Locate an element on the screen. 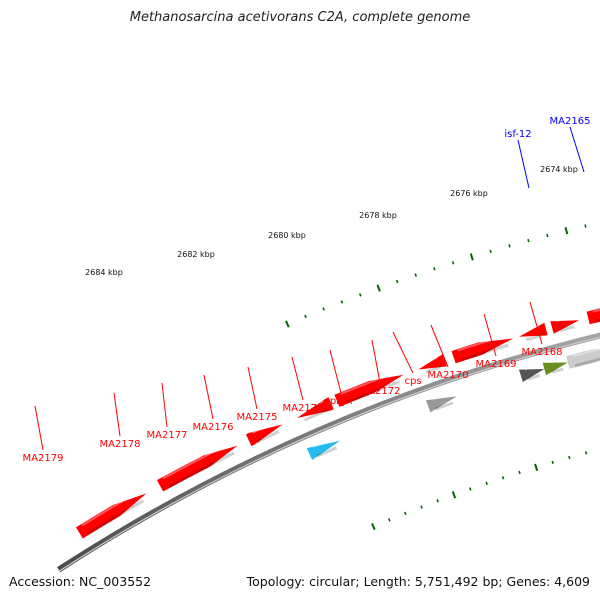  gene-label-MA2170: MA2170 is located at coordinates (448, 375).